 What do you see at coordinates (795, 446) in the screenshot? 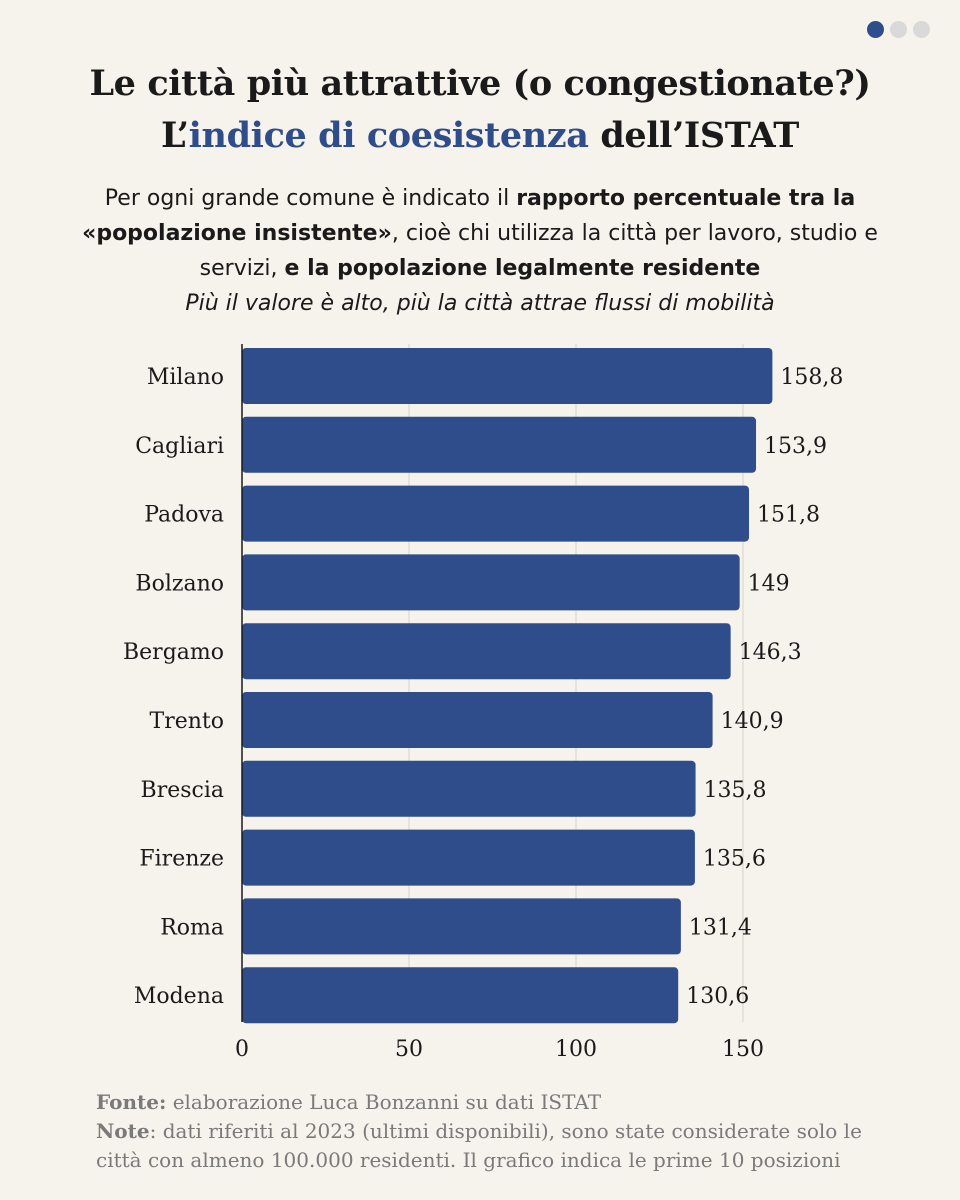
I see `value-label-cagliari: 153,9` at bounding box center [795, 446].